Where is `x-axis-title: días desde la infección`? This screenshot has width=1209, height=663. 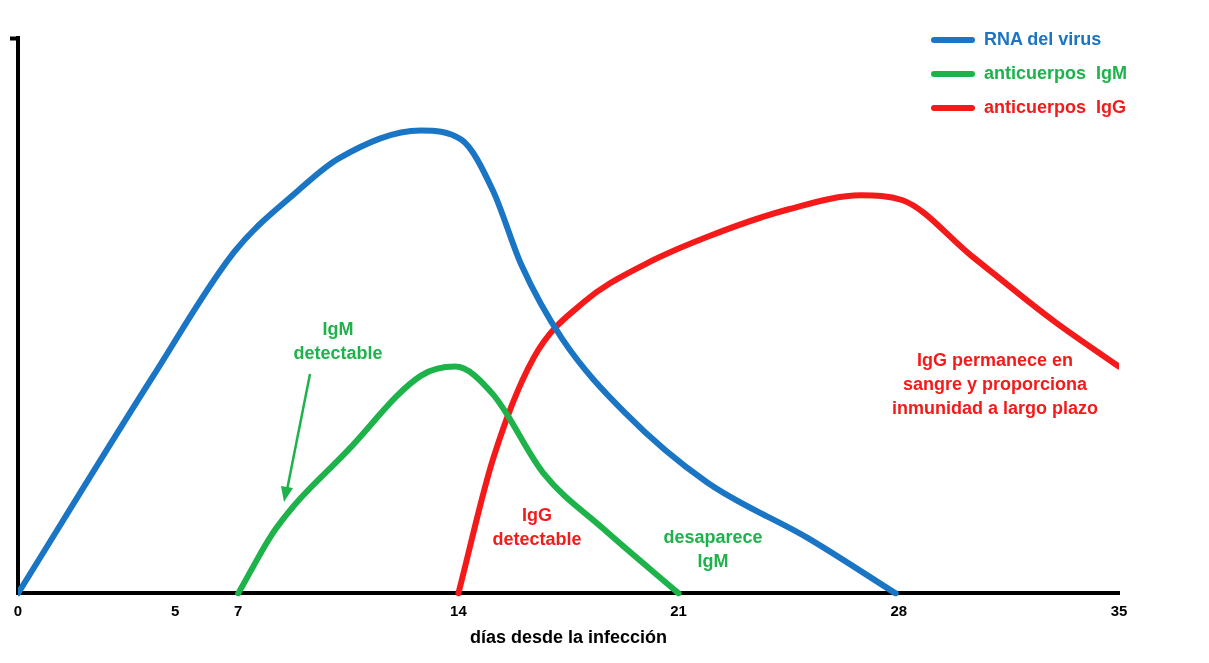
x-axis-title: días desde la infección is located at coordinates (568, 637).